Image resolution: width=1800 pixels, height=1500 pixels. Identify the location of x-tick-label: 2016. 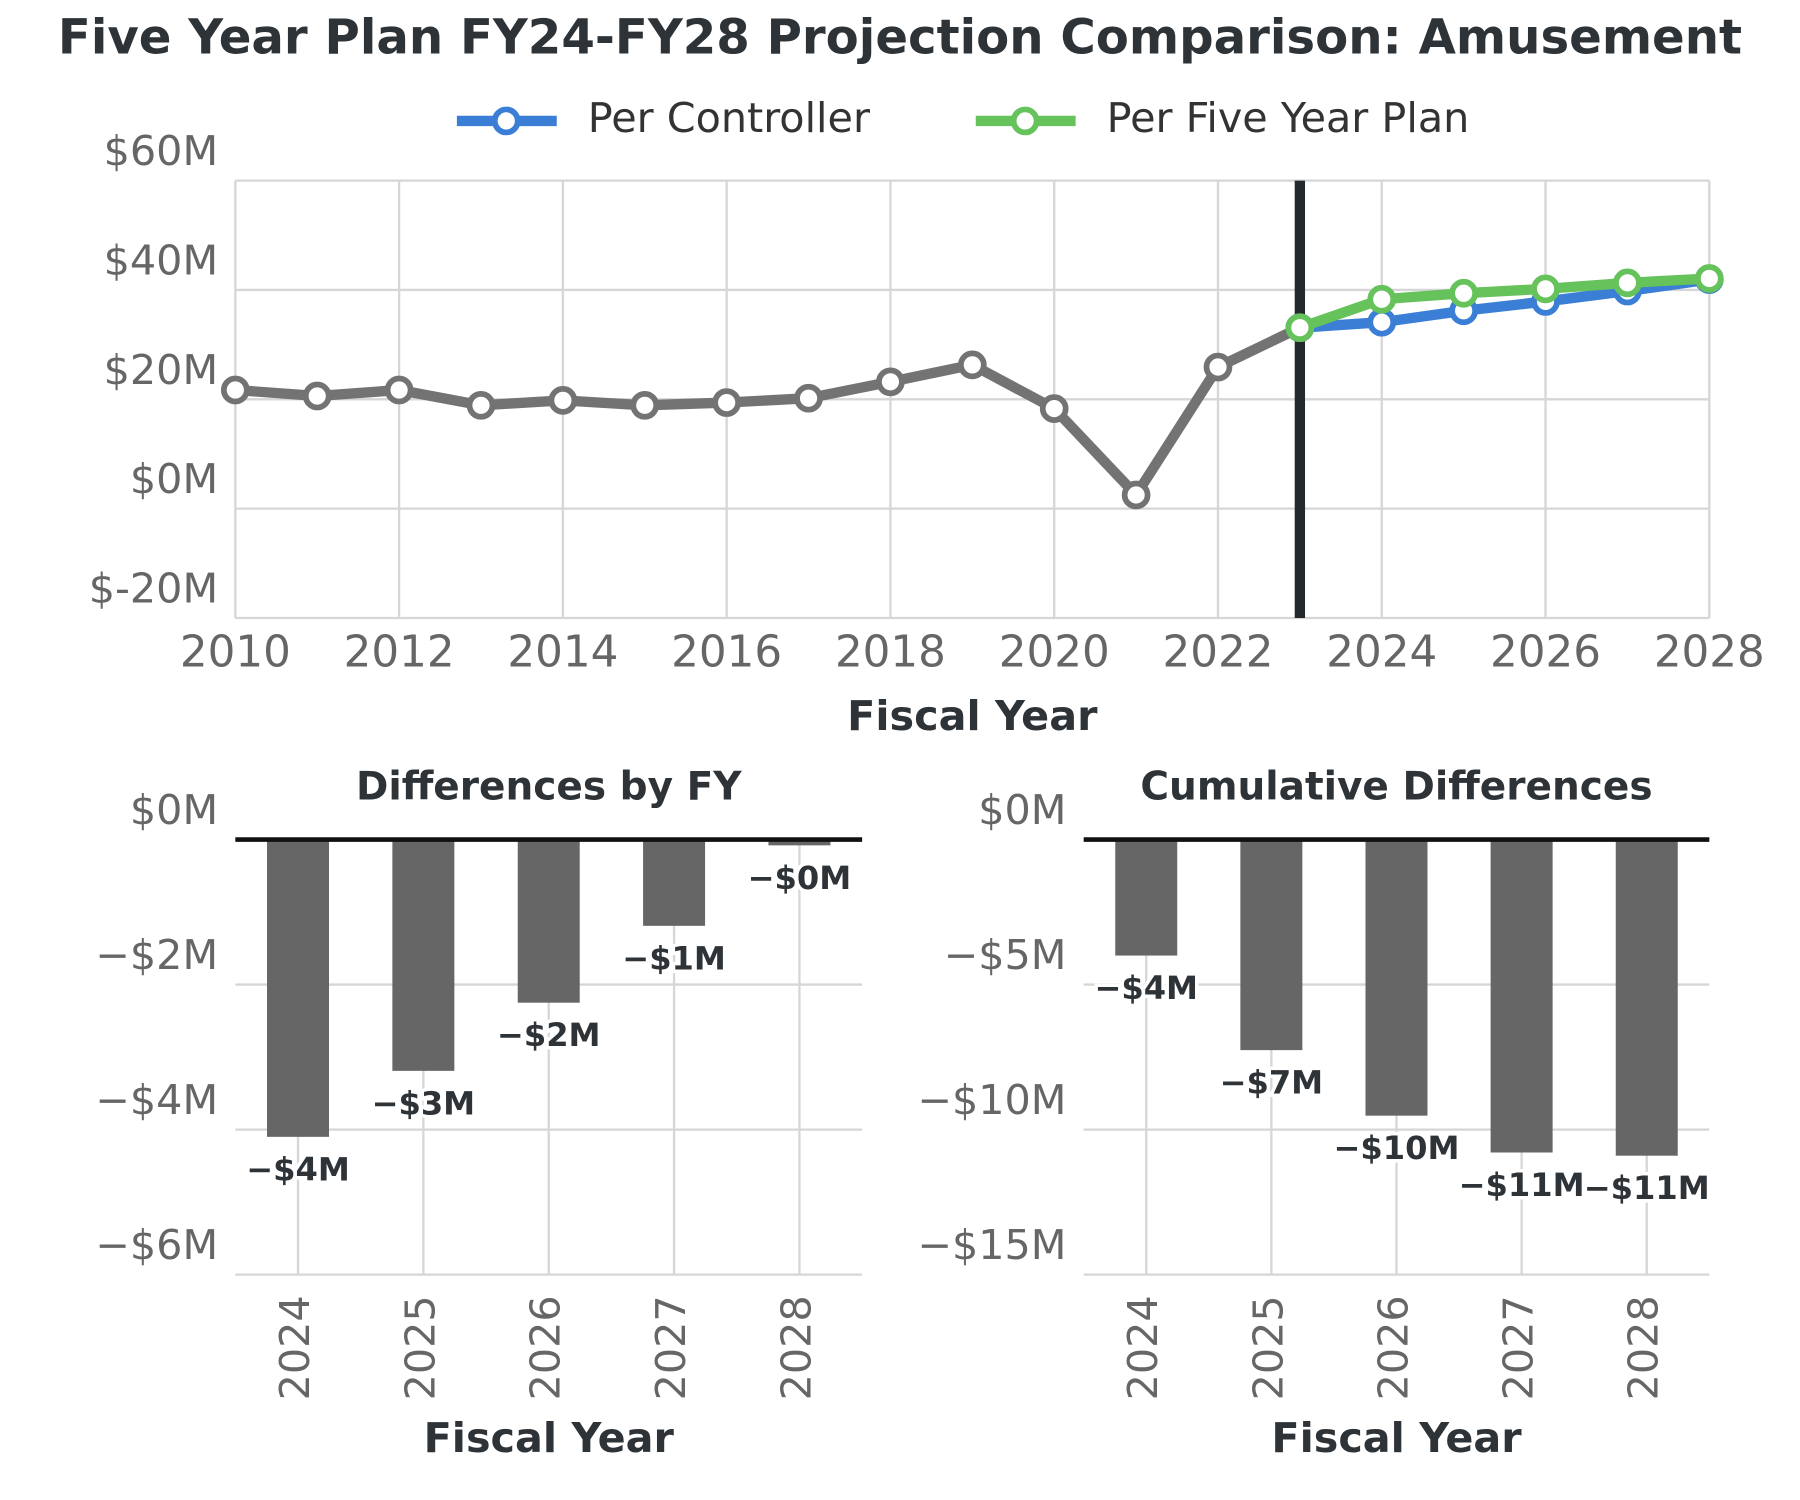
(726, 653).